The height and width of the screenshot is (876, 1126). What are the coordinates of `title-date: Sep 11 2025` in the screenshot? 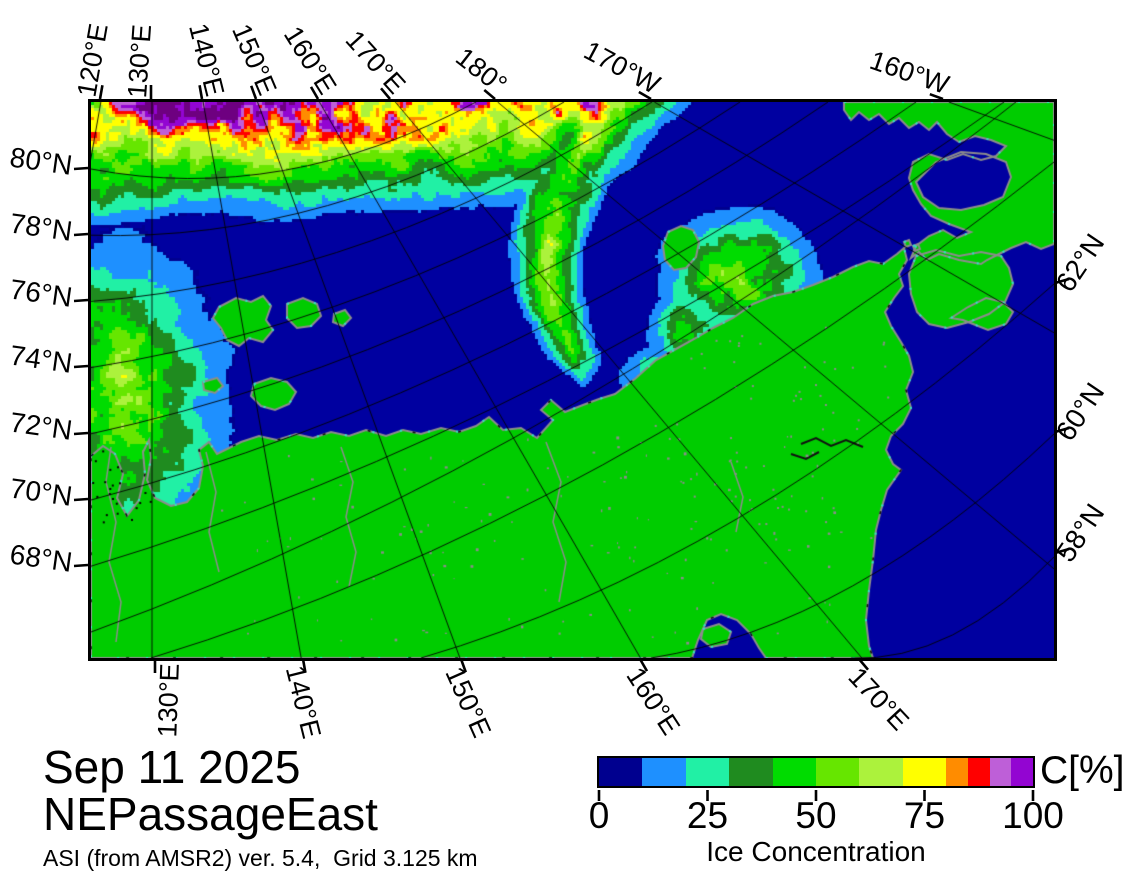 It's located at (172, 767).